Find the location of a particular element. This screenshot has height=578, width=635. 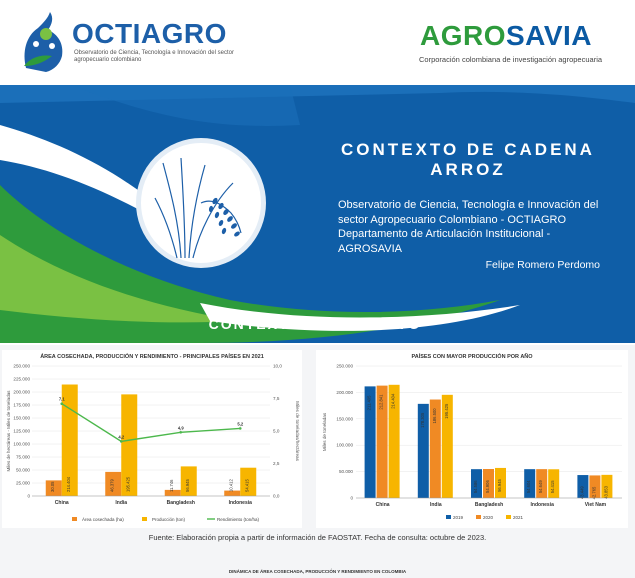

agrosavia-part2: SAVIA is located at coordinates (549, 35).